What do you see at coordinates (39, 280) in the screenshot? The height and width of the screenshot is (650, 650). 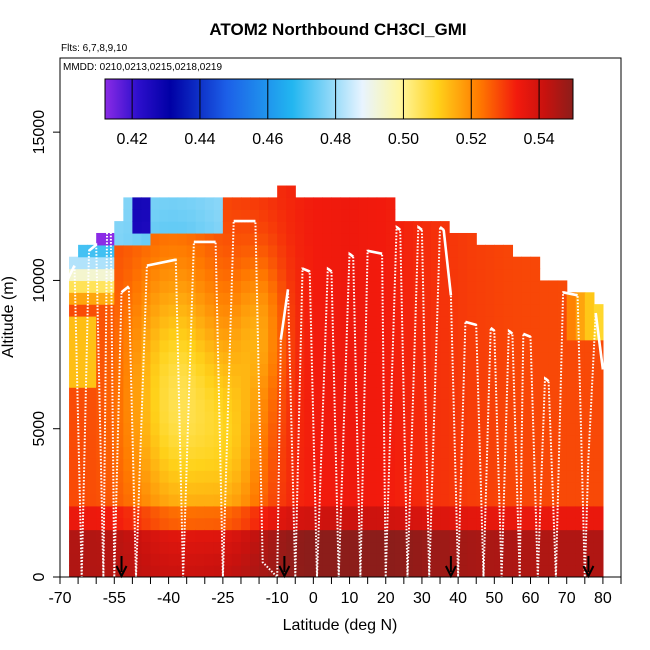 I see `y-tick-label: 10000` at bounding box center [39, 280].